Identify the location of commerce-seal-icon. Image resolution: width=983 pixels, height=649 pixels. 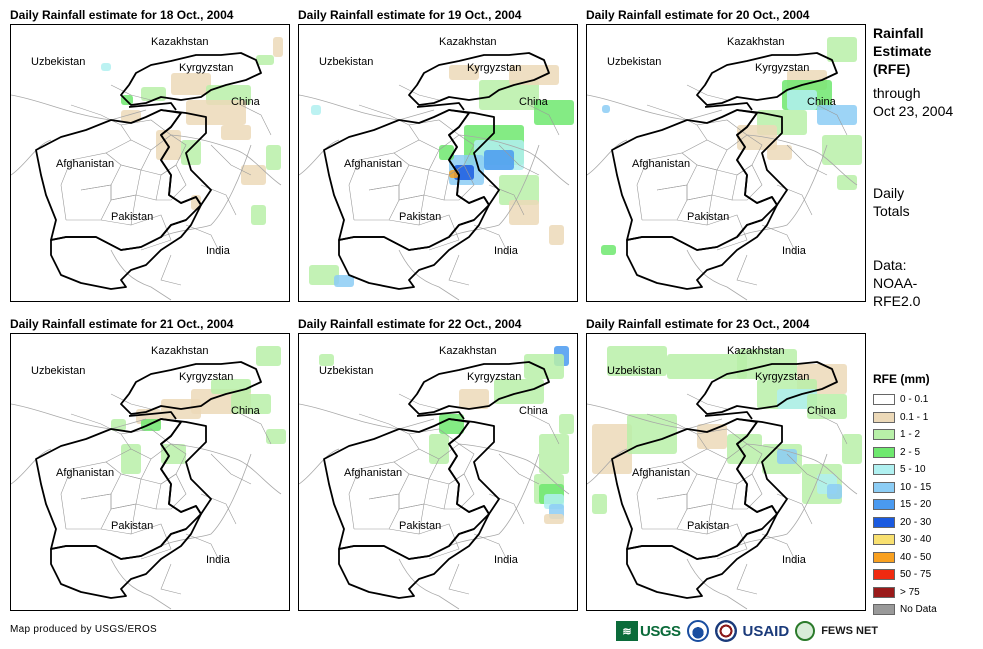
(725, 631).